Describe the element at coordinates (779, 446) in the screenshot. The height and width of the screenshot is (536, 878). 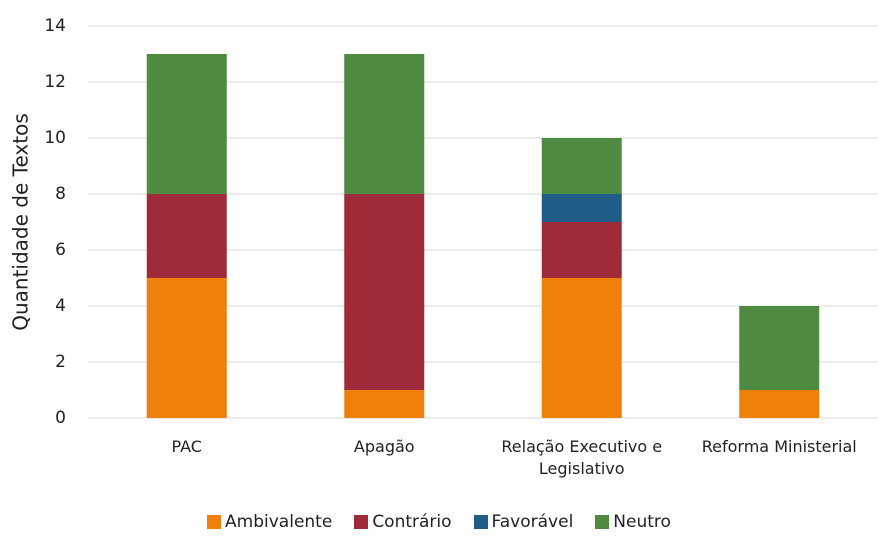
I see `x-tick-label: Reforma Ministerial` at that location.